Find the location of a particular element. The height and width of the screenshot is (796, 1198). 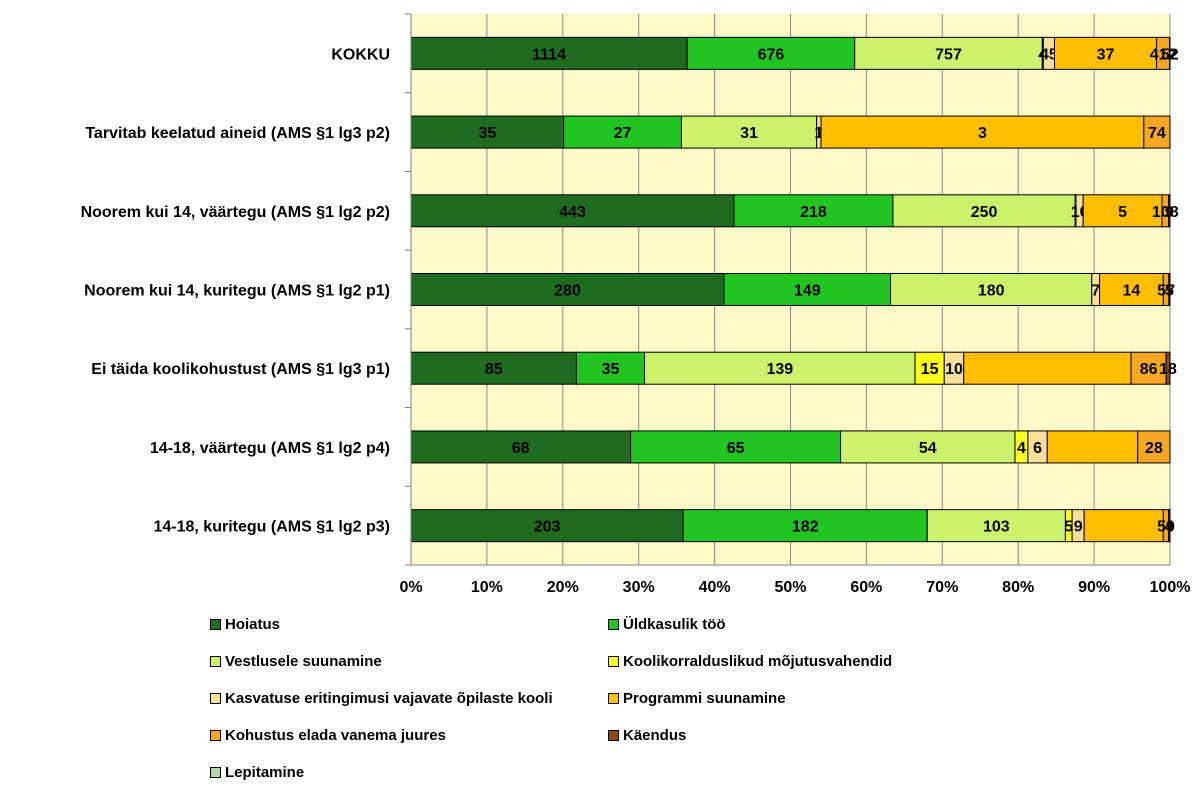

legend-item: Lepitamine is located at coordinates (257, 772).